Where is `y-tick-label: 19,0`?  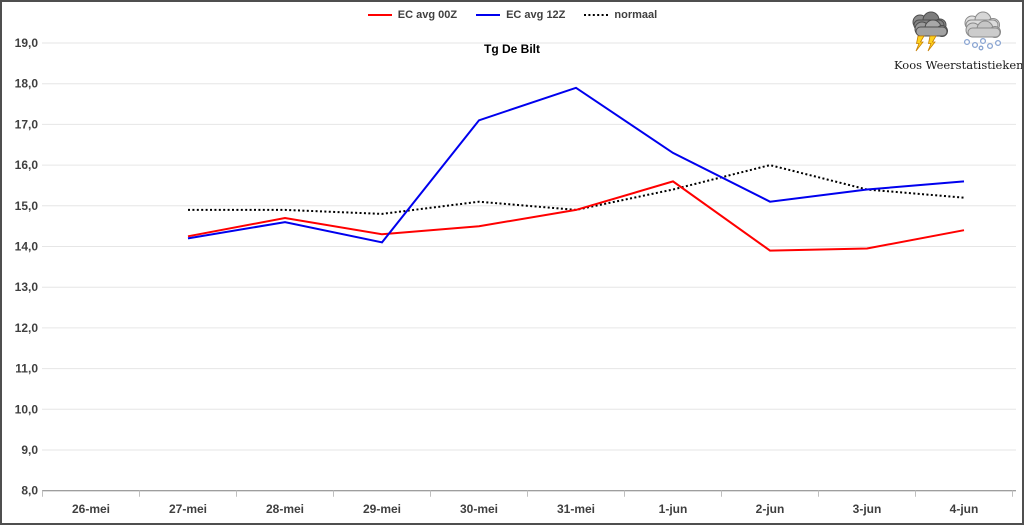 y-tick-label: 19,0 is located at coordinates (27, 43).